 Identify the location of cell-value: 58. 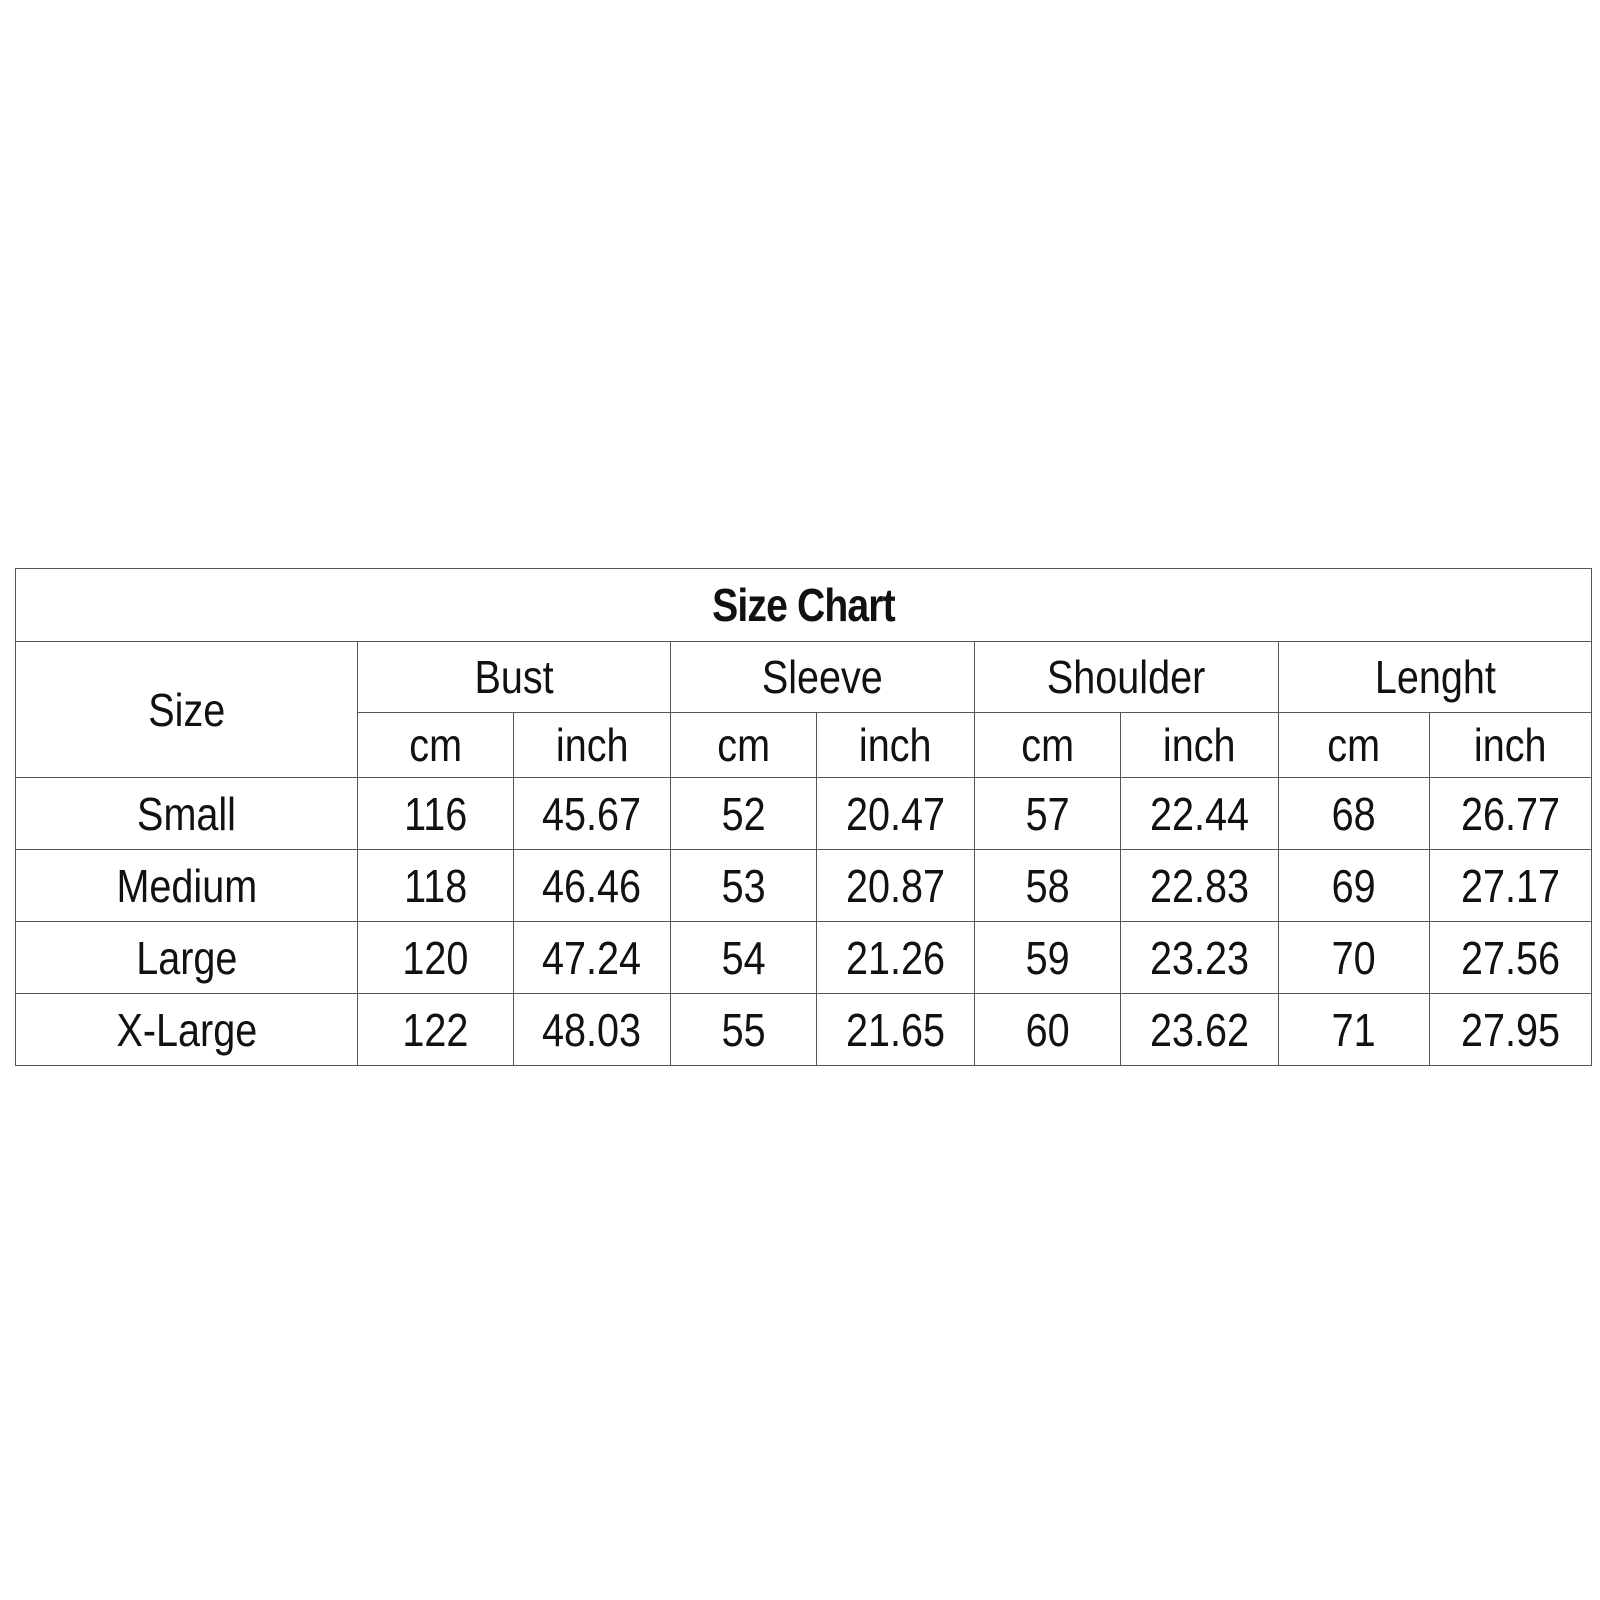
(1047, 885).